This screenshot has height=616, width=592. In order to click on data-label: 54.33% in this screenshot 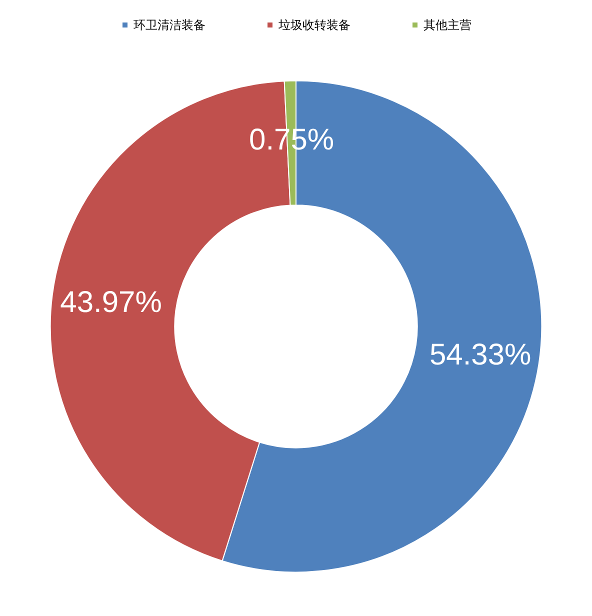, I will do `click(480, 355)`.